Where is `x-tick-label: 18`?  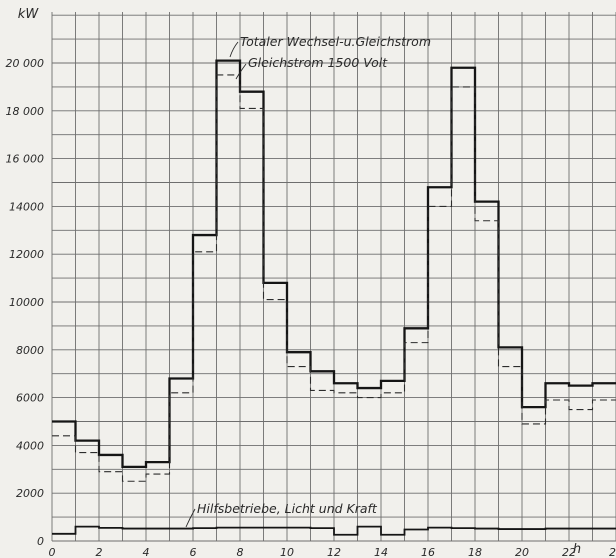
x-tick-label: 18 is located at coordinates (475, 552).